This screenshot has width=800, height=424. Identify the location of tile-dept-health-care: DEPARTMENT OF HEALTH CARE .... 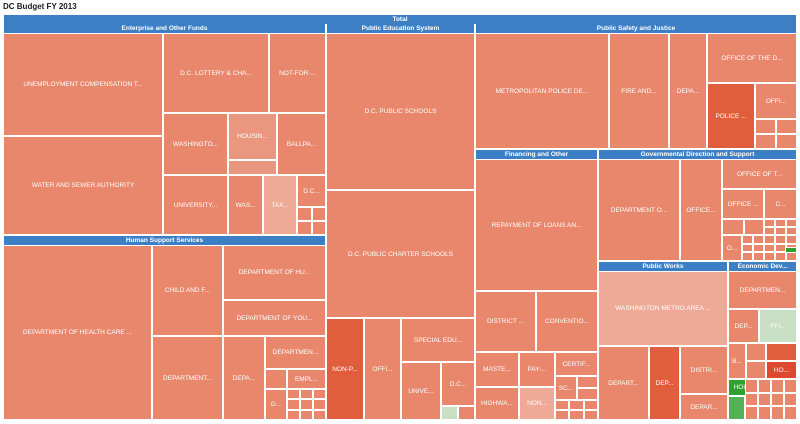
(77, 332).